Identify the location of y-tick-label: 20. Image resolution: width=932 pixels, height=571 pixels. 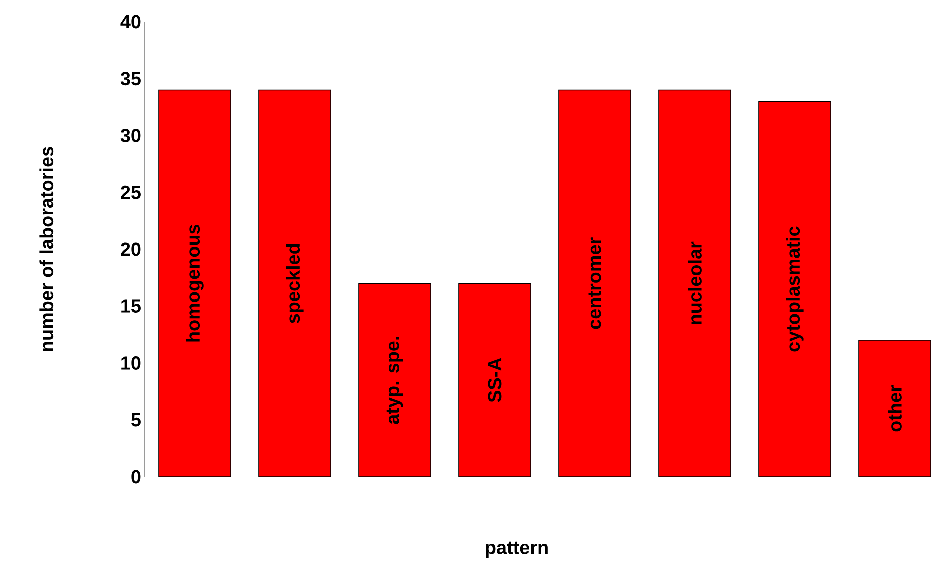
(131, 249).